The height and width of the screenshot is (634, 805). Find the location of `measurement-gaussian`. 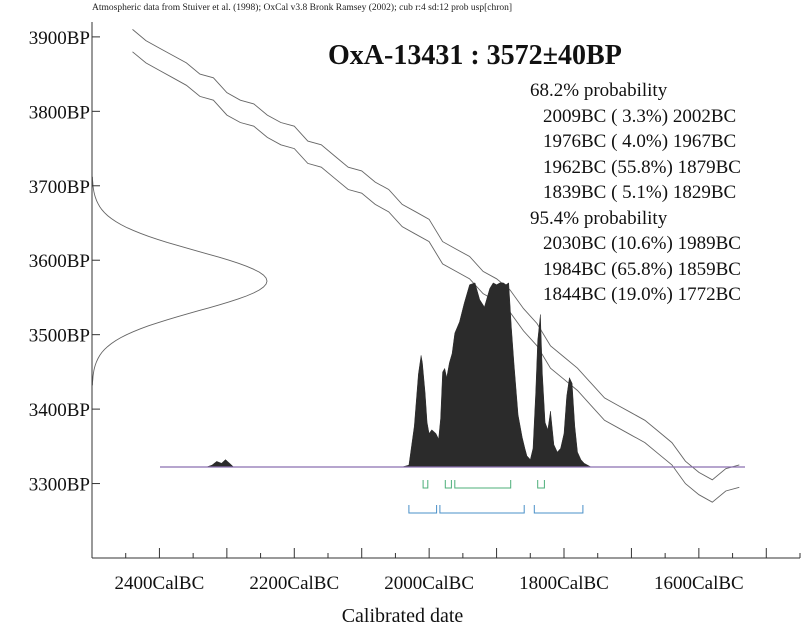

measurement-gaussian is located at coordinates (179, 281).